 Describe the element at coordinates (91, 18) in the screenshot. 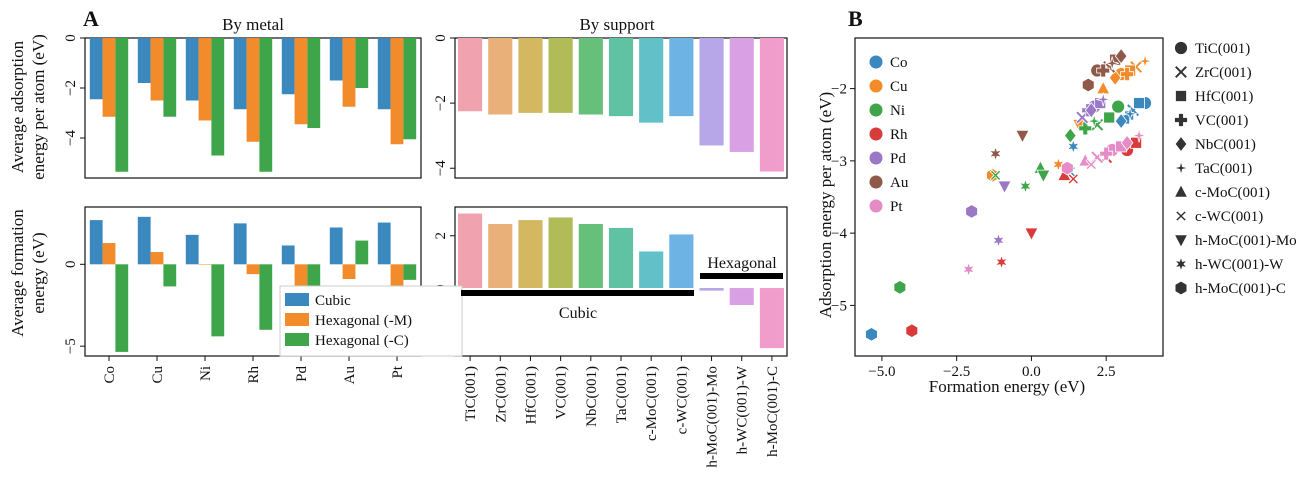

I see `panel-label-a: A` at that location.